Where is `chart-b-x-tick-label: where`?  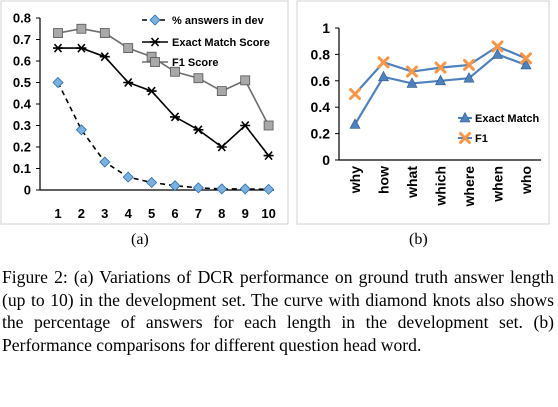
chart-b-x-tick-label: where is located at coordinates (469, 187).